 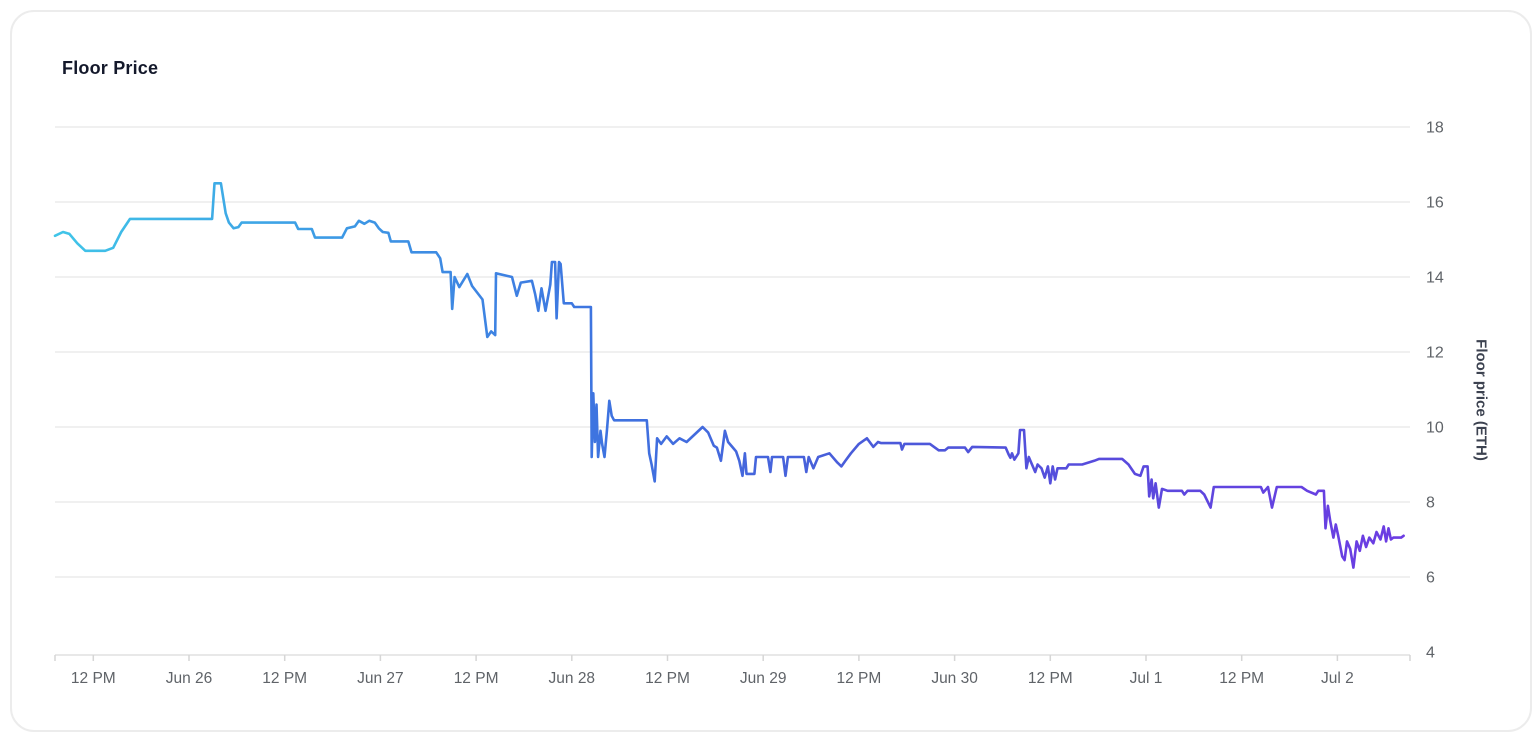 I want to click on y-tick-label-14: 14, so click(x=1435, y=278).